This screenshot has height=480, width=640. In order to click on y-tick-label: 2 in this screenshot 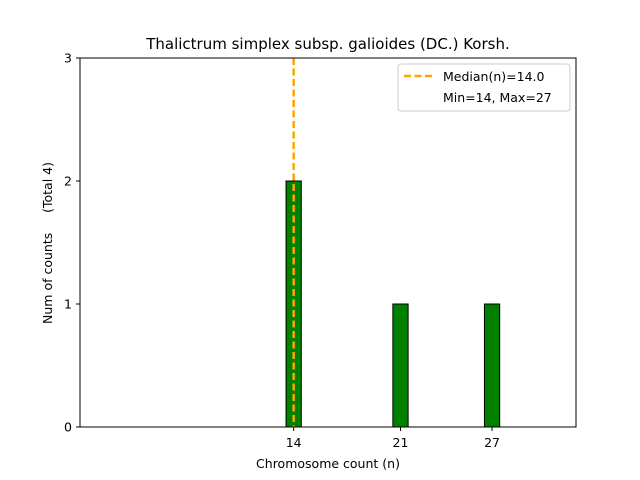, I will do `click(68, 181)`.